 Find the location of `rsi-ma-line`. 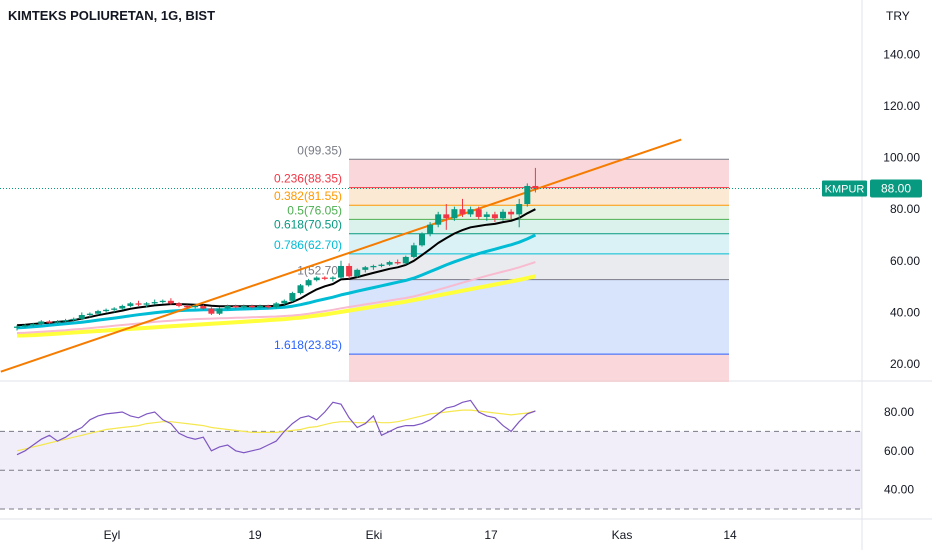

rsi-ma-line is located at coordinates (276, 430).